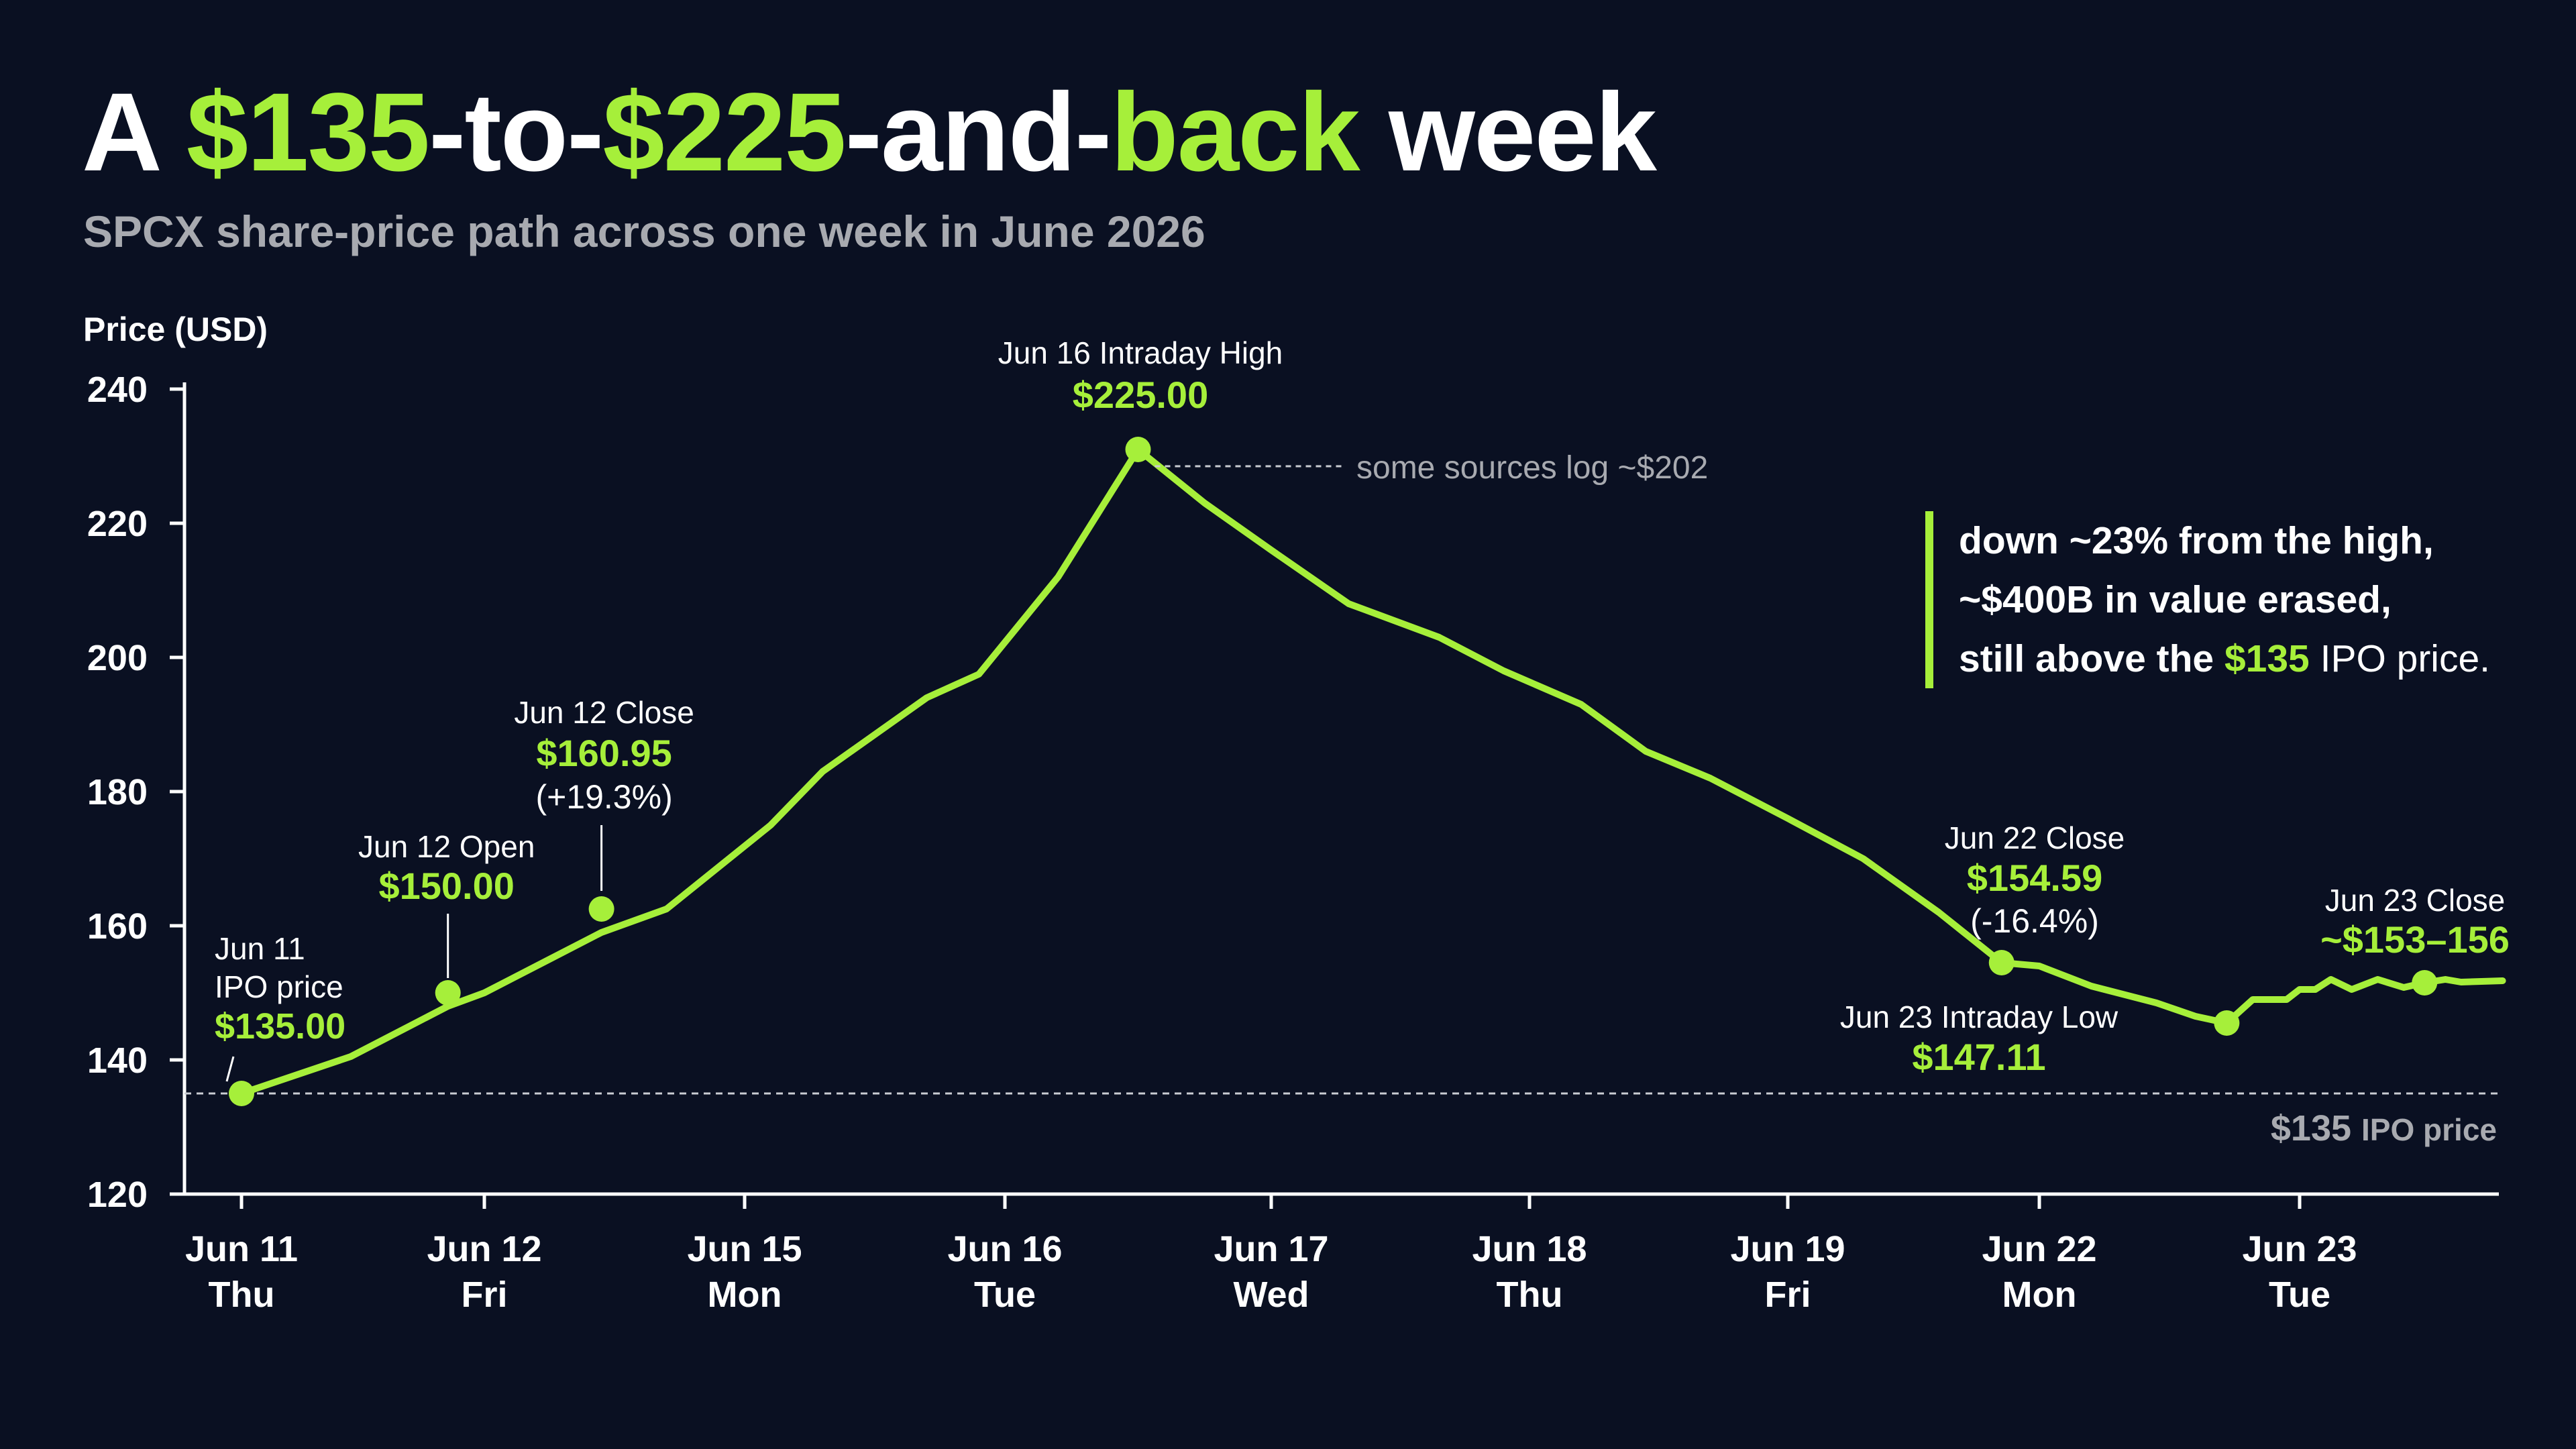 This screenshot has height=1449, width=2576. What do you see at coordinates (2316, 1128) in the screenshot?
I see `ipo-line-label-value: $135` at bounding box center [2316, 1128].